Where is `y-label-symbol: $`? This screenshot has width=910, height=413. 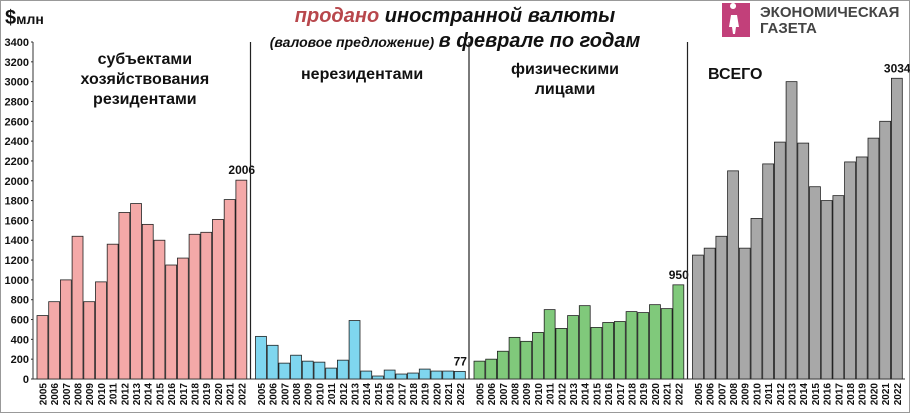 y-label-symbol: $ is located at coordinates (10, 18).